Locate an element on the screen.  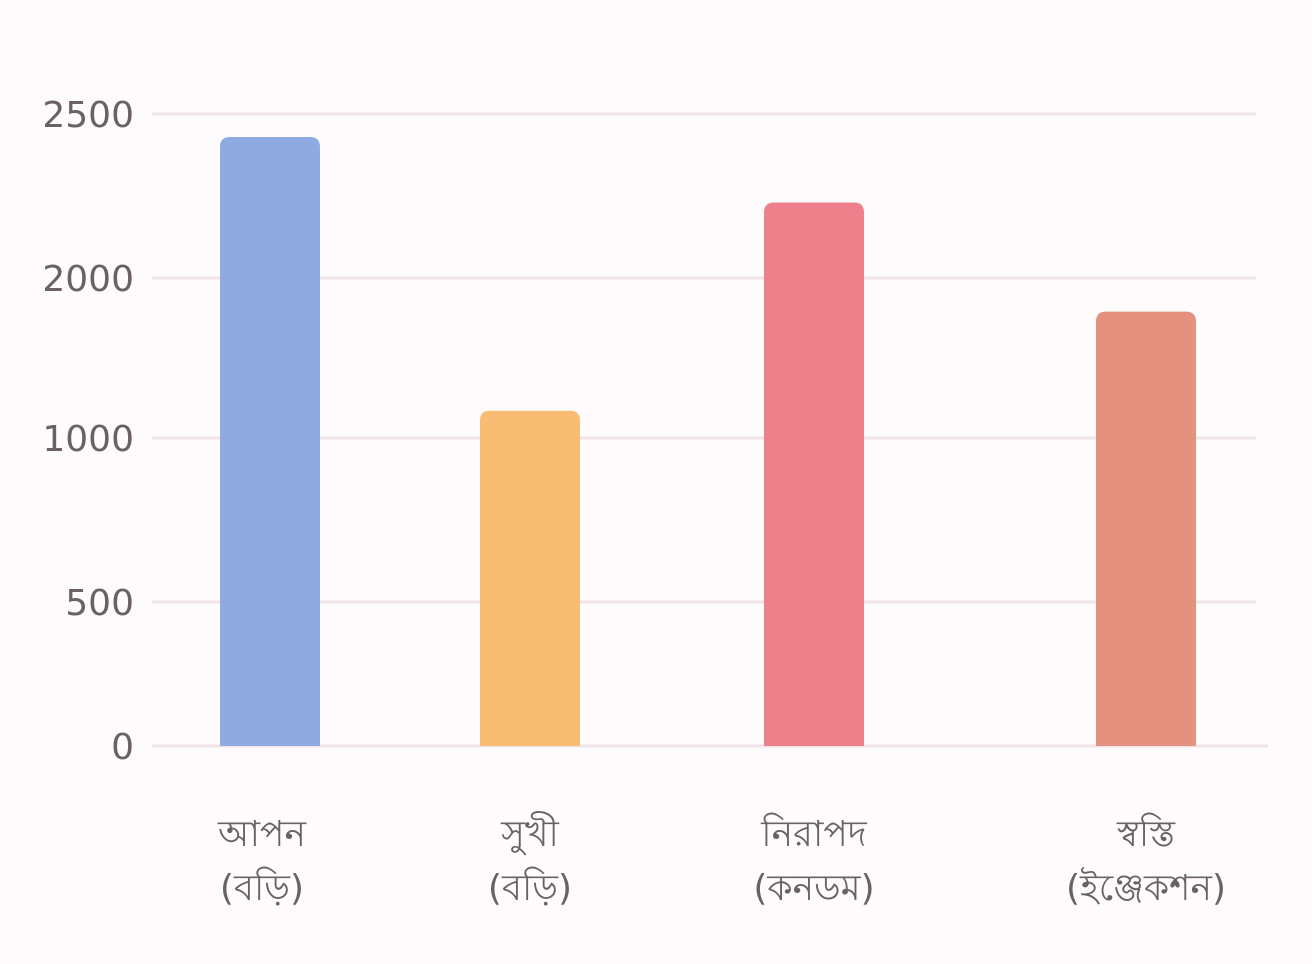
x-category-label: (ইঞ্জেকশন) is located at coordinates (1146, 888).